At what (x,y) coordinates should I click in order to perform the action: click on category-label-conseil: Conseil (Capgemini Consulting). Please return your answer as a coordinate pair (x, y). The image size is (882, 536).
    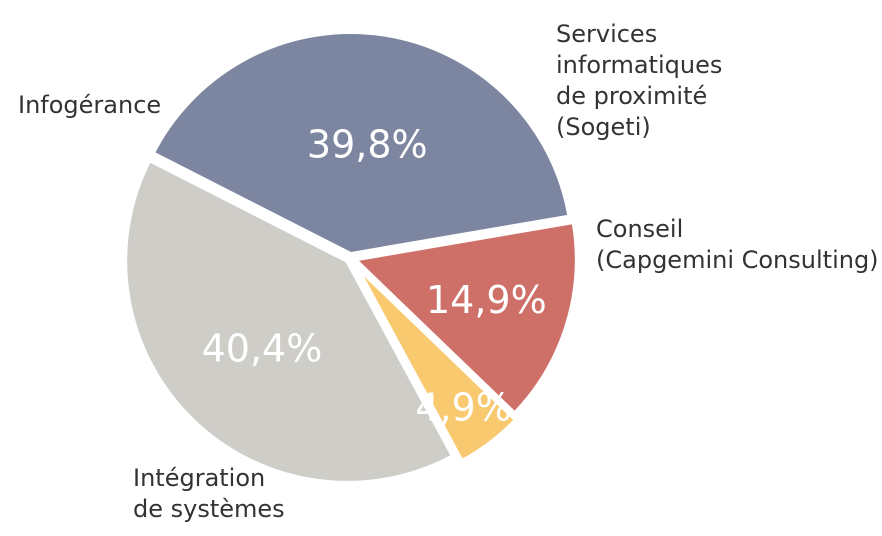
    Looking at the image, I should click on (737, 244).